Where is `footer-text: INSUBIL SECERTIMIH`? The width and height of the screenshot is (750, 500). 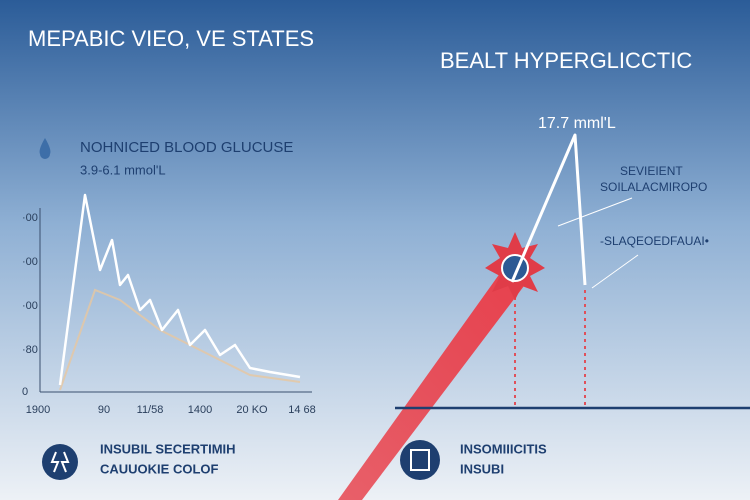
footer-text: INSUBIL SECERTIMIH is located at coordinates (168, 448).